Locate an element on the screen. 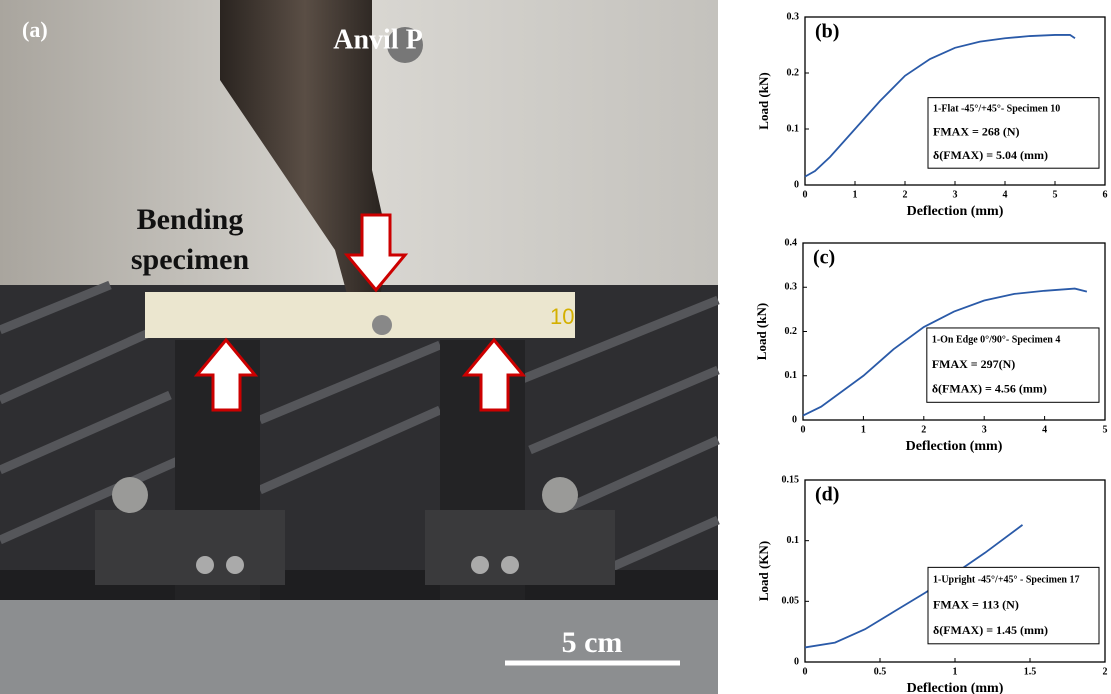  x-tick-label: 1.5 is located at coordinates (1030, 671).